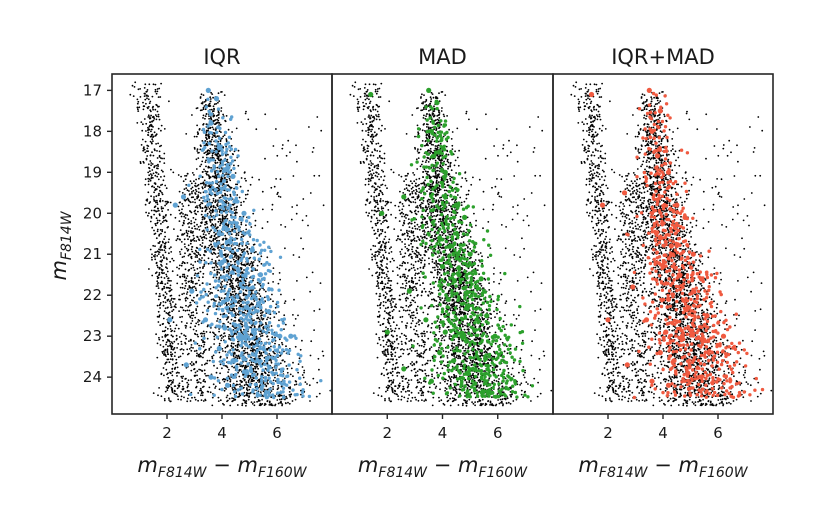 The width and height of the screenshot is (831, 527). I want to click on highlight-point-large, so click(230, 241).